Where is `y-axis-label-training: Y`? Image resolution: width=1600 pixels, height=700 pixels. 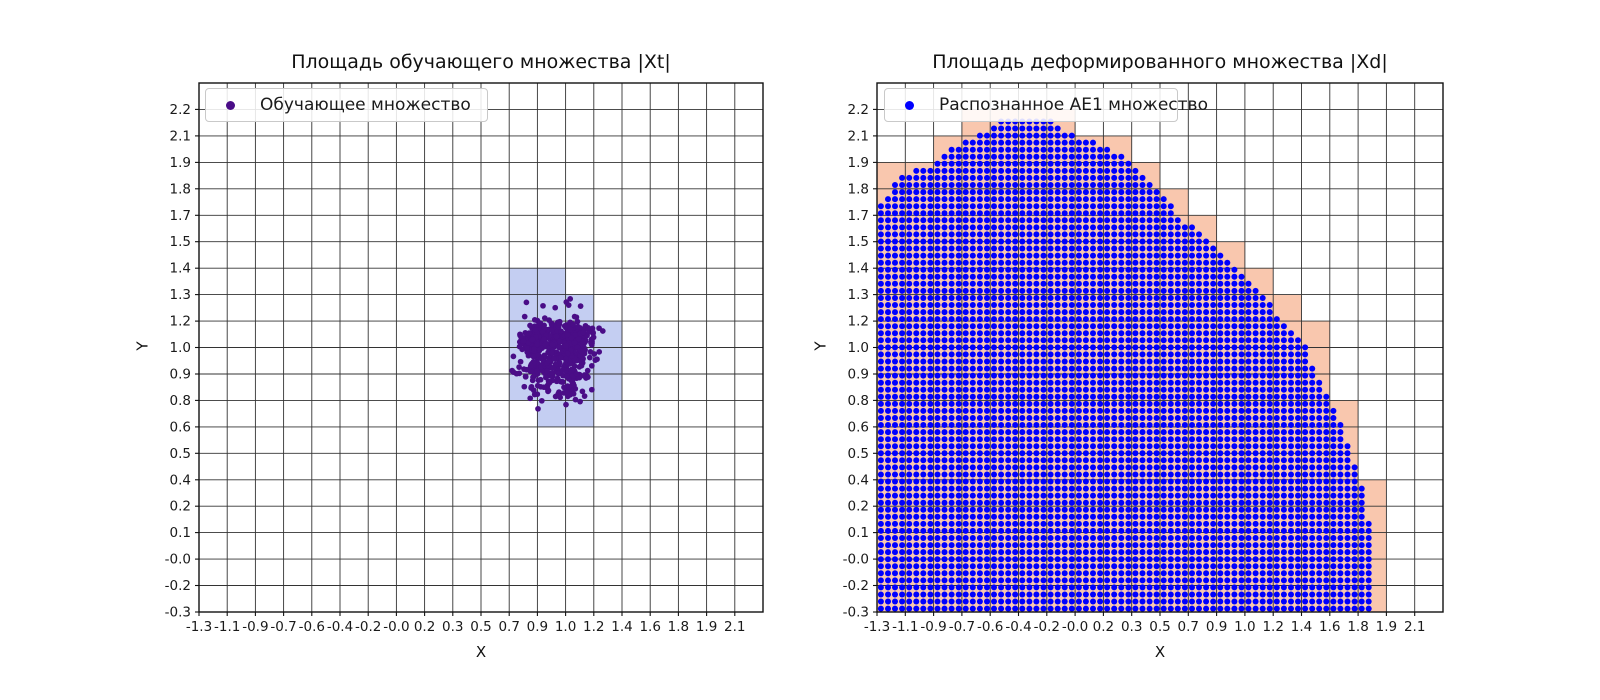 y-axis-label-training: Y is located at coordinates (142, 346).